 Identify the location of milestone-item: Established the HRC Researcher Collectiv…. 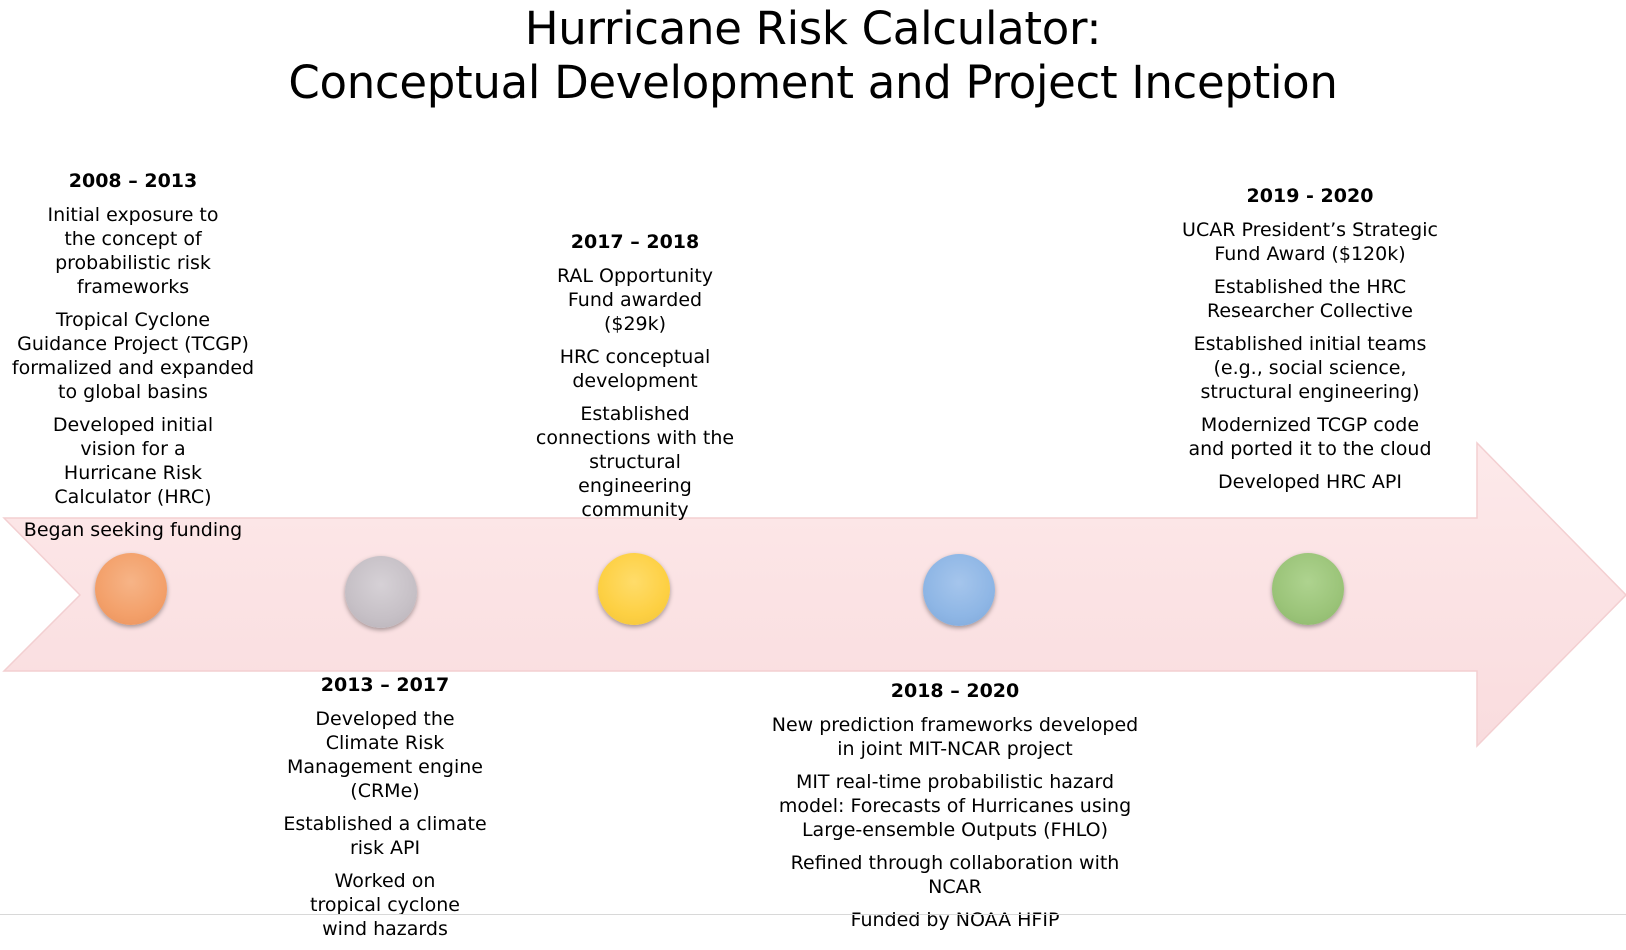
(1310, 299).